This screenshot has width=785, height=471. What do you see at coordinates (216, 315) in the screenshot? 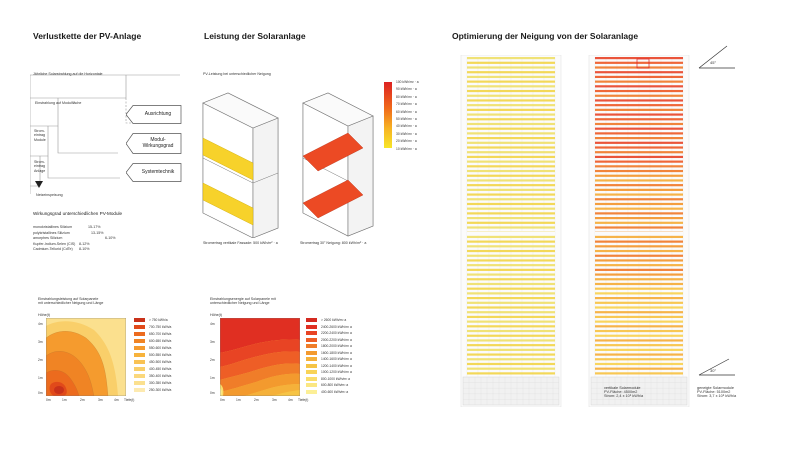
I see `contour2-ylabel: Höhe(t)` at bounding box center [216, 315].